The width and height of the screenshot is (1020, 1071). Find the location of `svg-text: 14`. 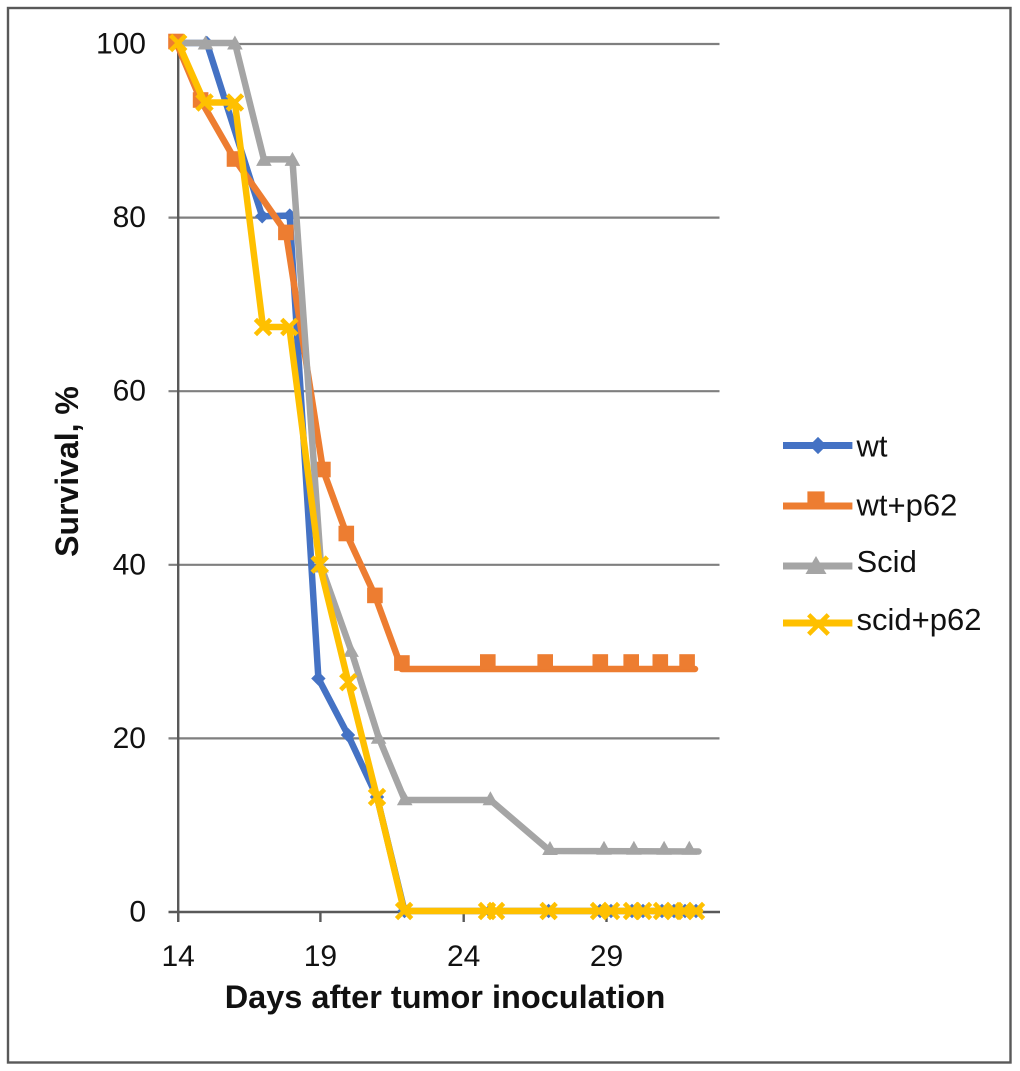

svg-text: 14 is located at coordinates (178, 956).